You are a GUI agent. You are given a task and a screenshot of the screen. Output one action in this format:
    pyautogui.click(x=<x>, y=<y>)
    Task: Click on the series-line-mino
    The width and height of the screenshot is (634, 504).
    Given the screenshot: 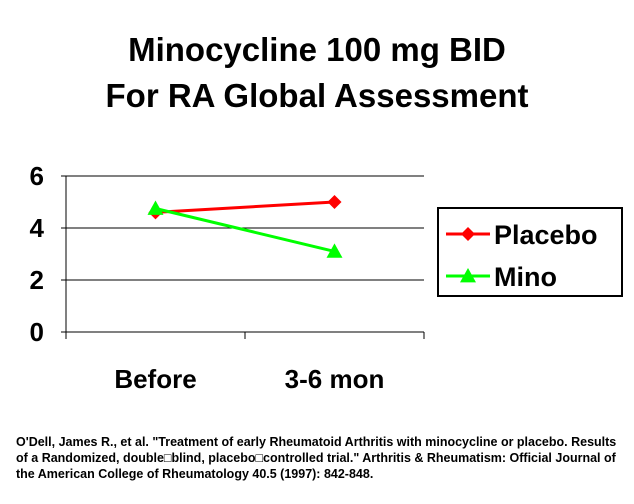 What is the action you would take?
    pyautogui.click(x=245, y=230)
    